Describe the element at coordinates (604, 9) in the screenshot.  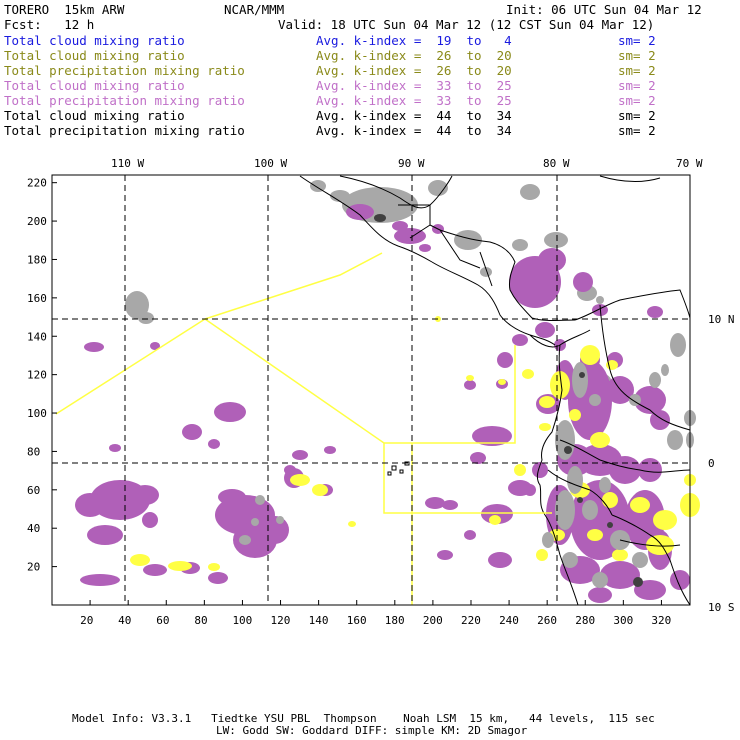
I see `init-time: Init: 06 UTC Sun 04 Mar 12` at that location.